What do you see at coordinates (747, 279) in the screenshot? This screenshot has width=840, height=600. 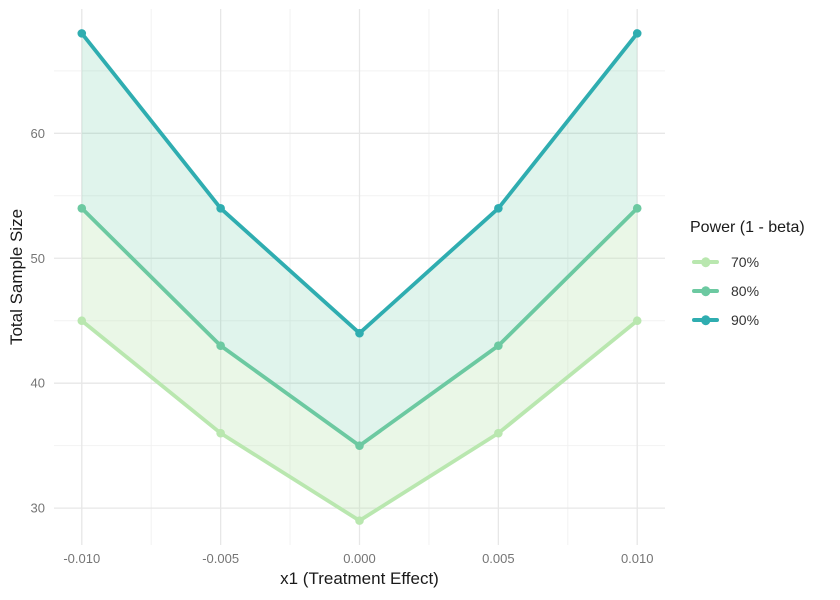 I see `legend: Power (1 - beta) 70% 80% 90%` at bounding box center [747, 279].